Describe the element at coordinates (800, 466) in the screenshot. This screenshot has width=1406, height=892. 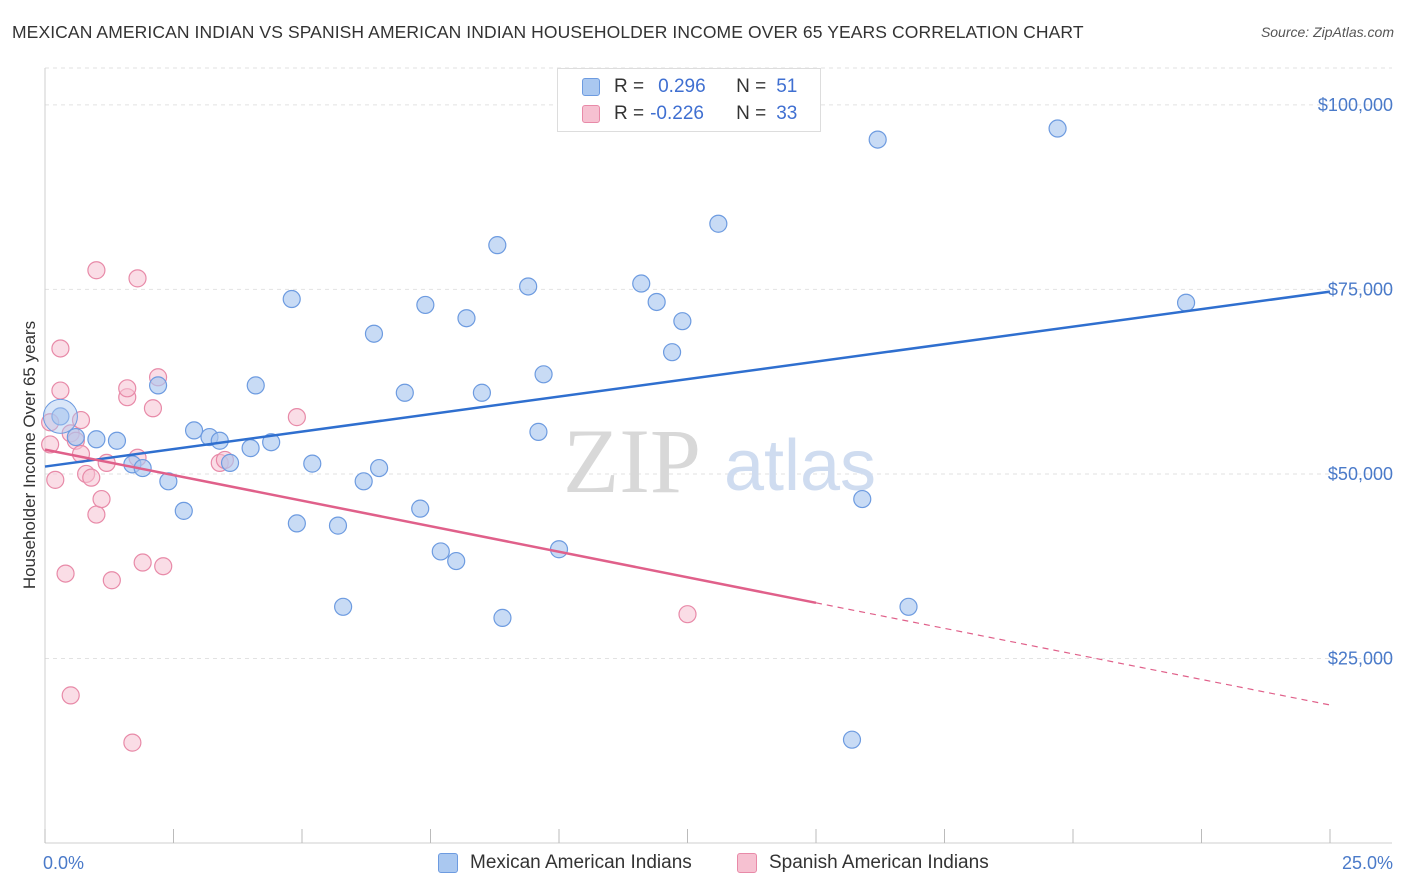
I see `watermark-atlas: atlas` at that location.